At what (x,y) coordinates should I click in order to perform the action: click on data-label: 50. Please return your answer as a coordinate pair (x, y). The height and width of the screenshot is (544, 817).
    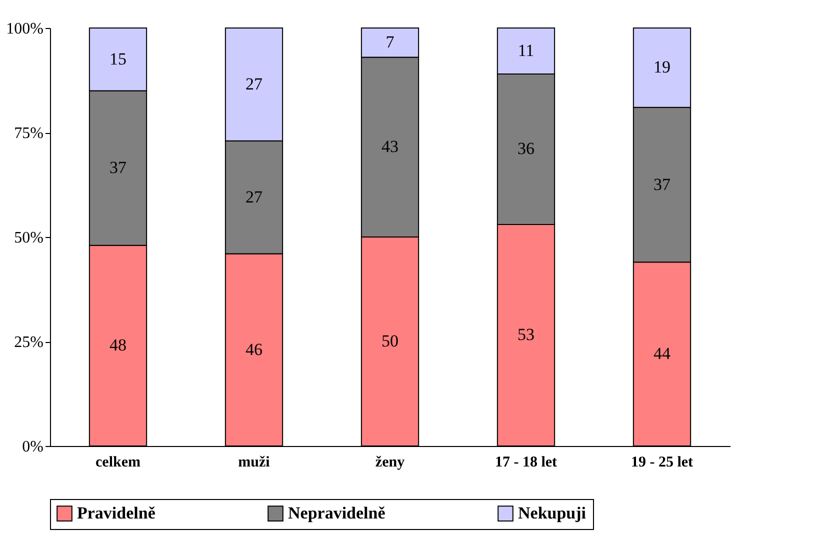
    Looking at the image, I should click on (390, 341).